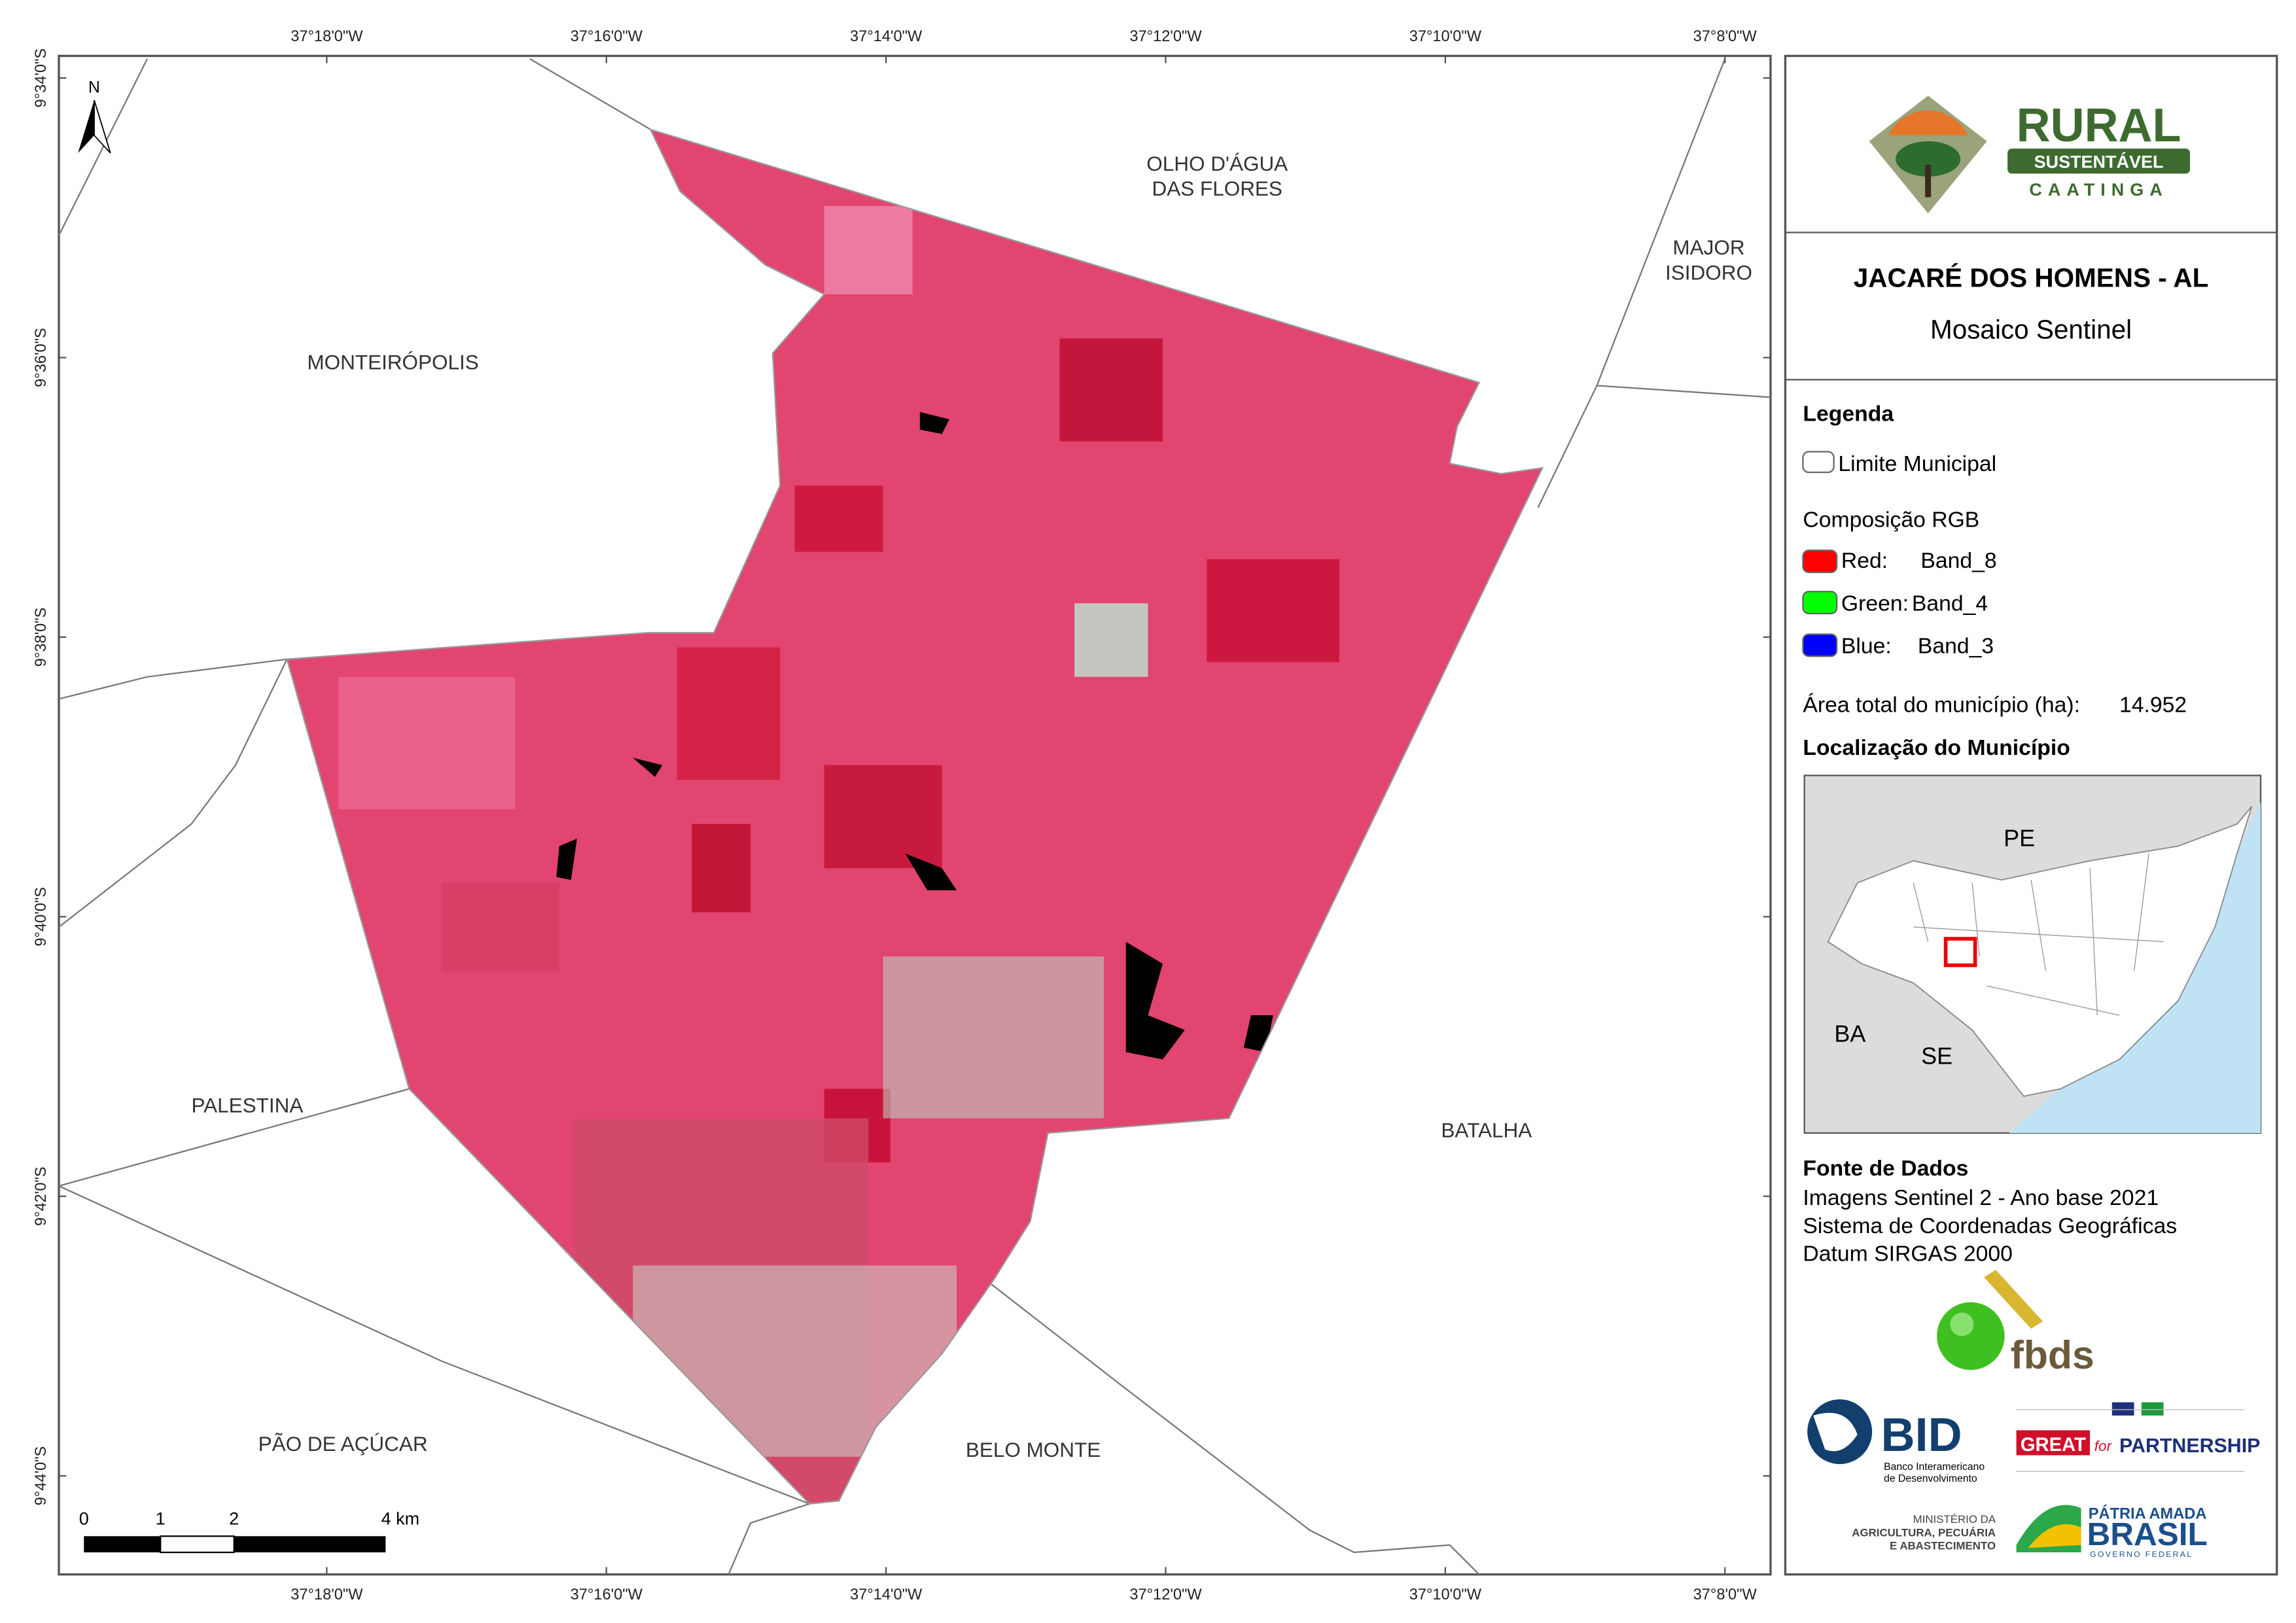 This screenshot has width=2296, height=1623. Describe the element at coordinates (41, 1476) in the screenshot. I see `latitude-label: 9°44'0"S` at that location.